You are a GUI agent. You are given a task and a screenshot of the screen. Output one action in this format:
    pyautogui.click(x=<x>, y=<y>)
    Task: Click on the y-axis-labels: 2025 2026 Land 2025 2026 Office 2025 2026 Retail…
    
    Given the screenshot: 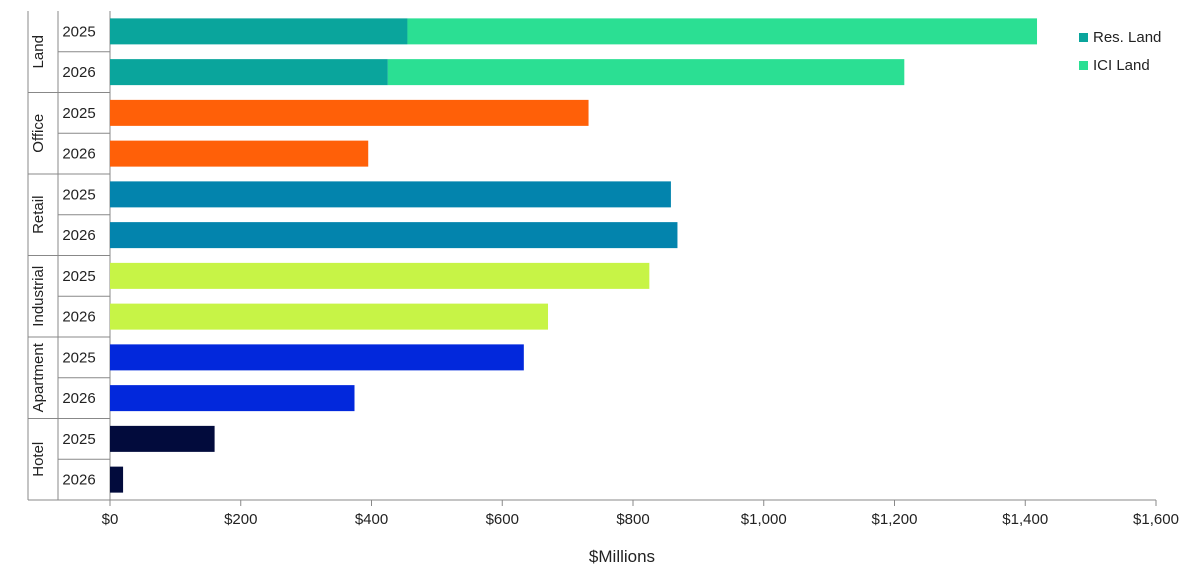 What is the action you would take?
    pyautogui.click(x=63, y=255)
    